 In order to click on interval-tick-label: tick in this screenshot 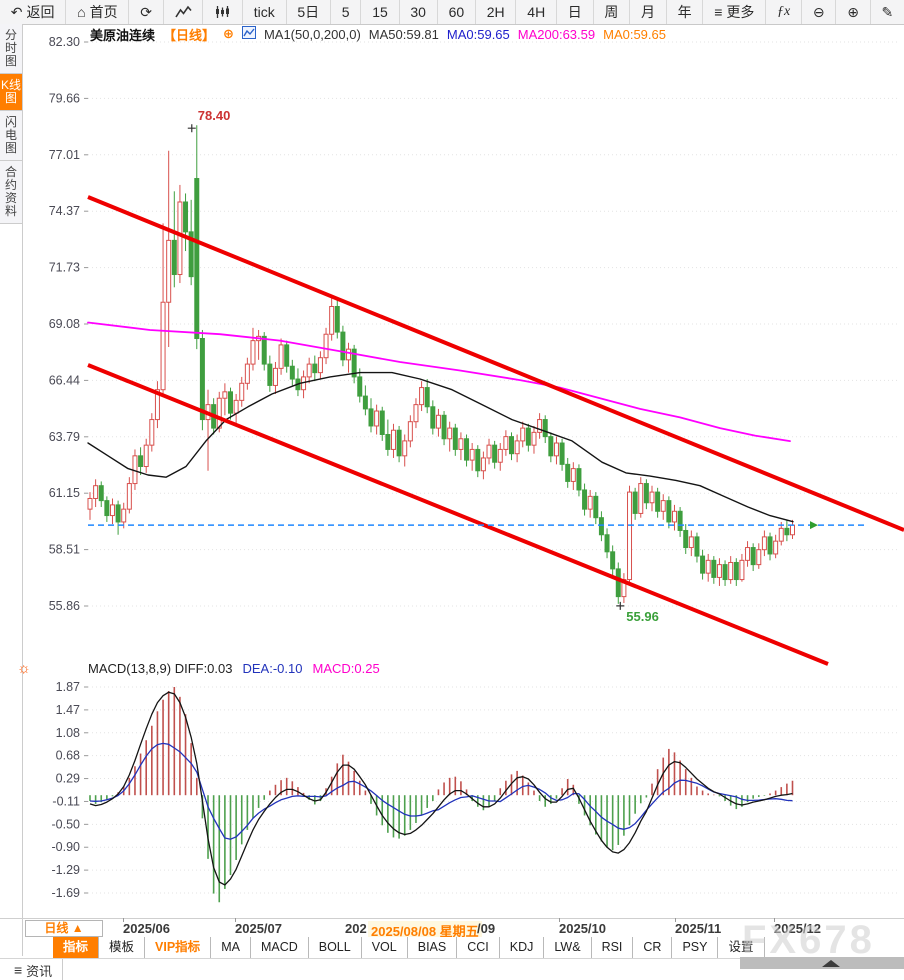, I will do `click(264, 12)`.